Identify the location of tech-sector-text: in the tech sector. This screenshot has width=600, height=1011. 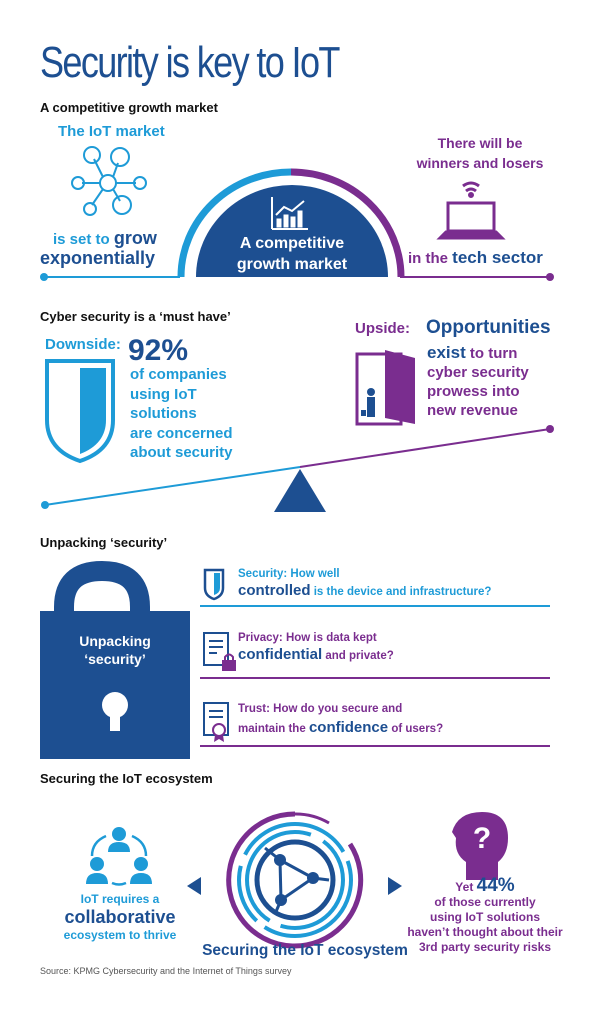
(475, 258).